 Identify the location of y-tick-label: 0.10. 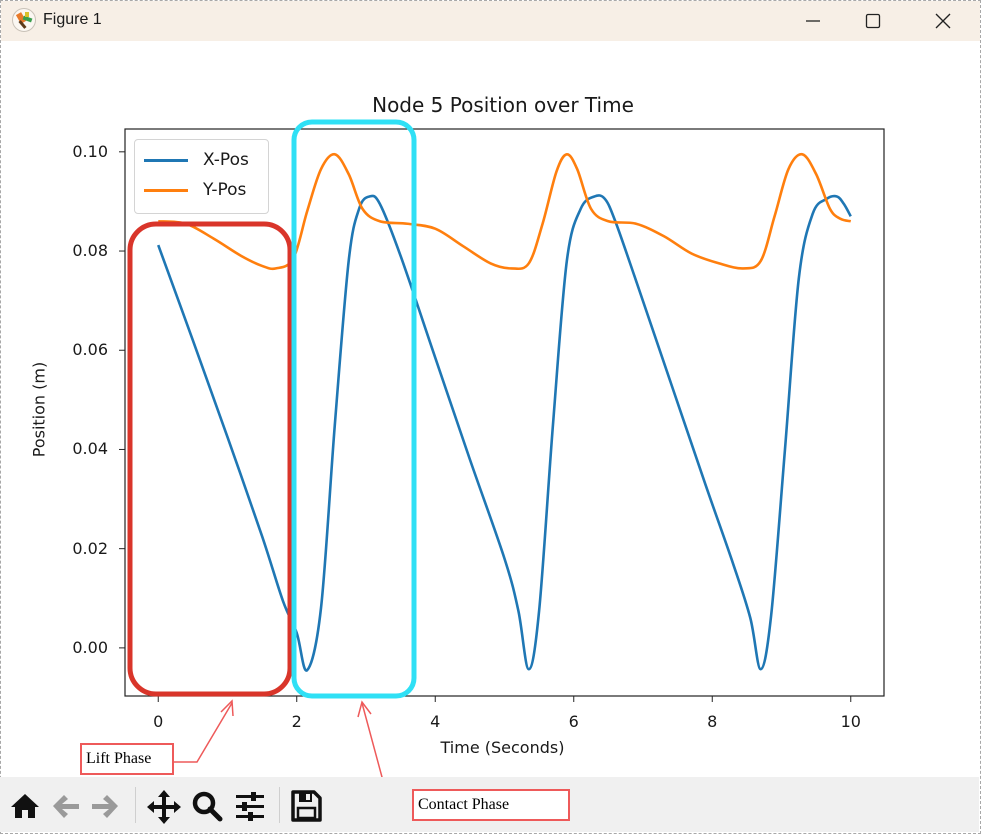
(90, 151).